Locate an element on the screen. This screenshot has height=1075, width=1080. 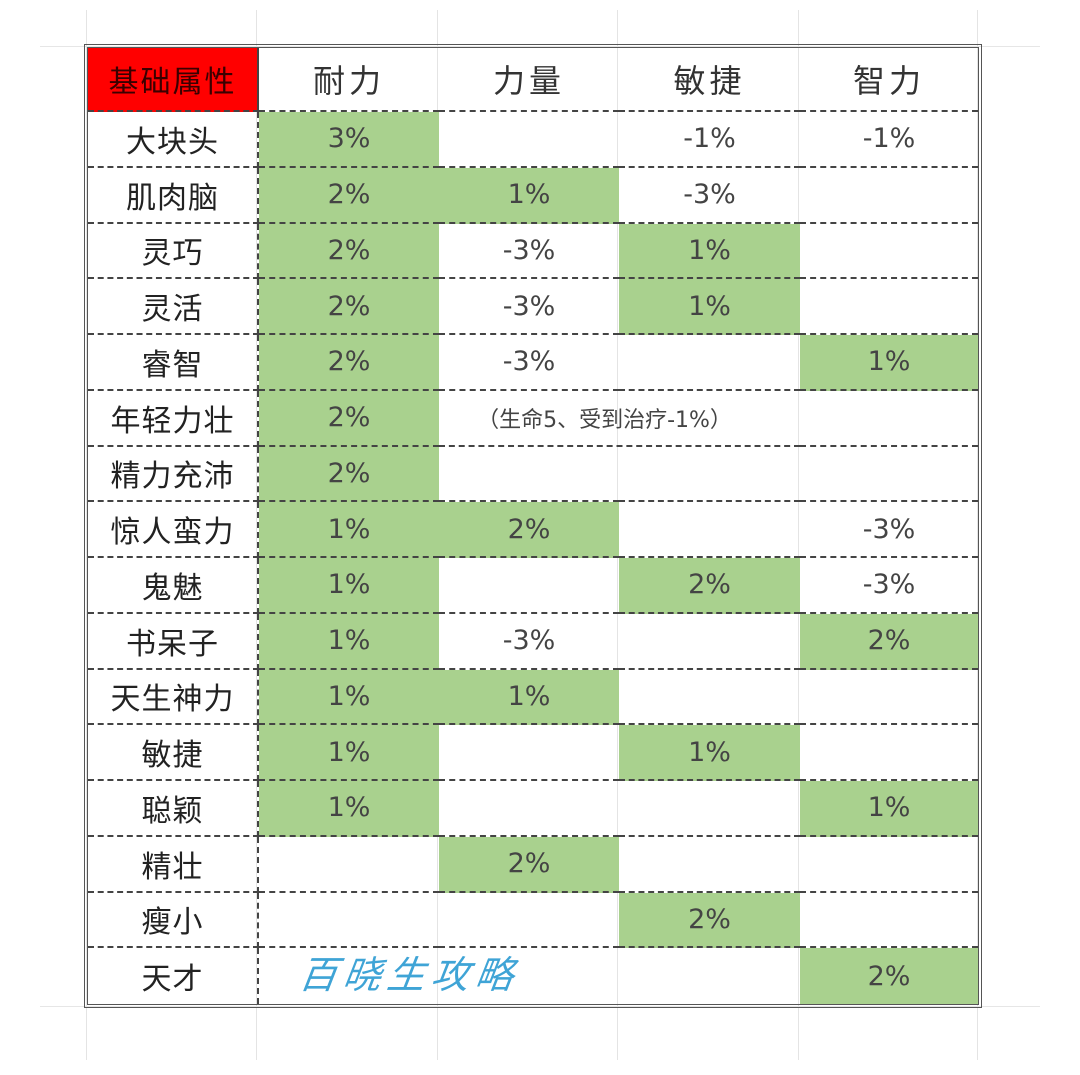
row-label: 惊人蛮力 is located at coordinates (173, 530).